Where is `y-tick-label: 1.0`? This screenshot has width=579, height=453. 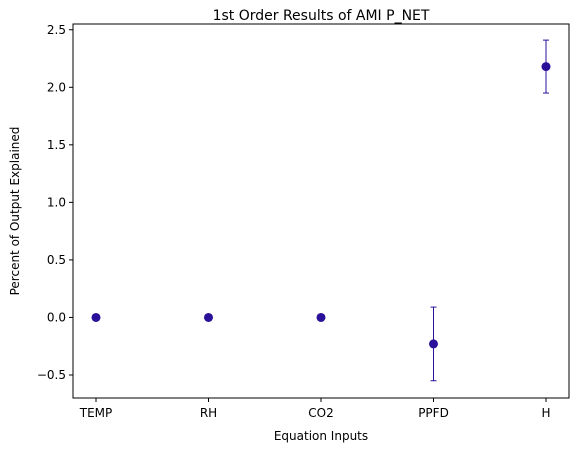
y-tick-label: 1.0 is located at coordinates (56, 202).